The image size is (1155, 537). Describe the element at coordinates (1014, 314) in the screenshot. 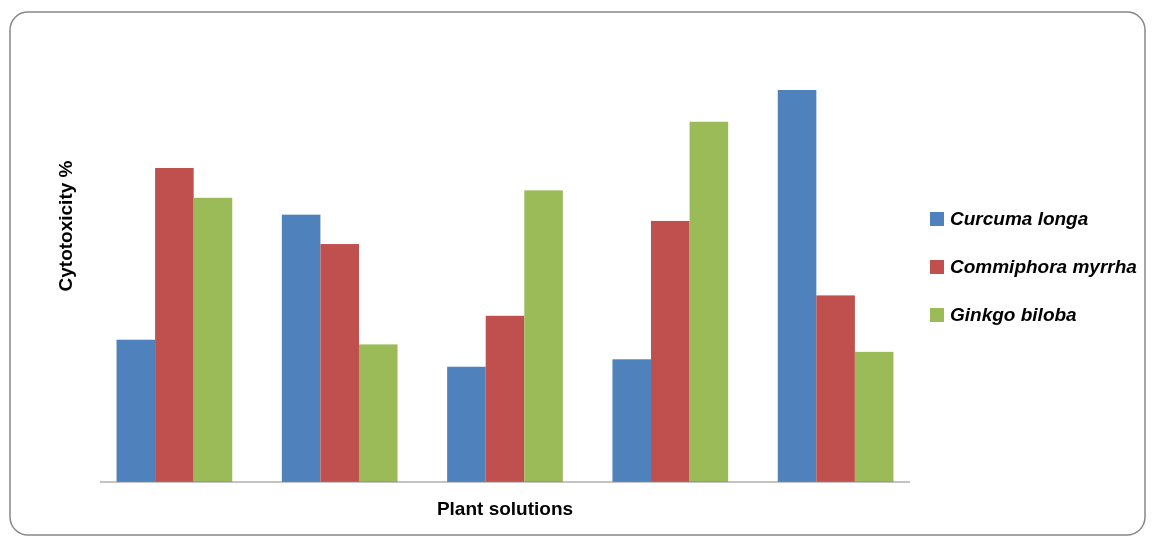

I see `legend-label: Ginkgo biloba` at that location.